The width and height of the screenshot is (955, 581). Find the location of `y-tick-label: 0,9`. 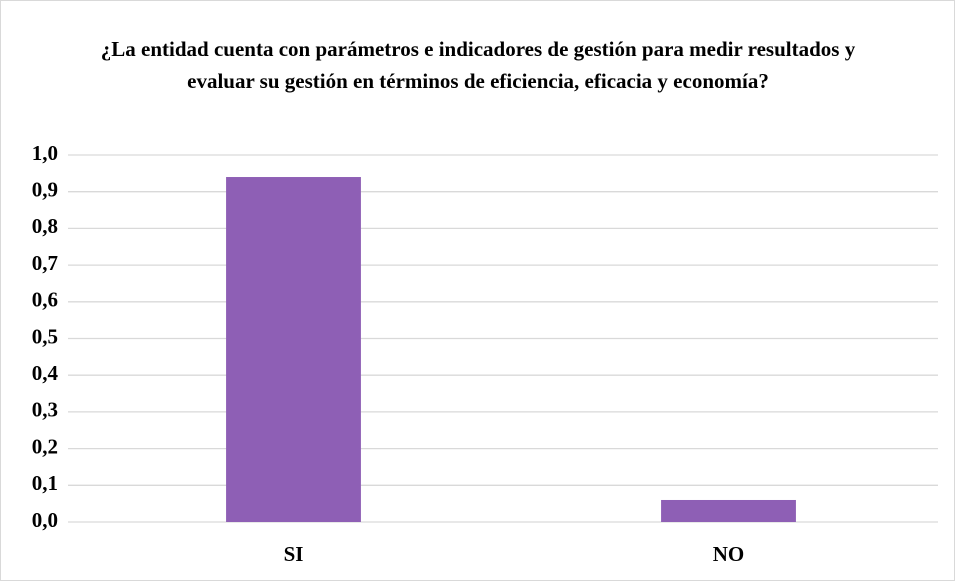

y-tick-label: 0,9 is located at coordinates (45, 190).